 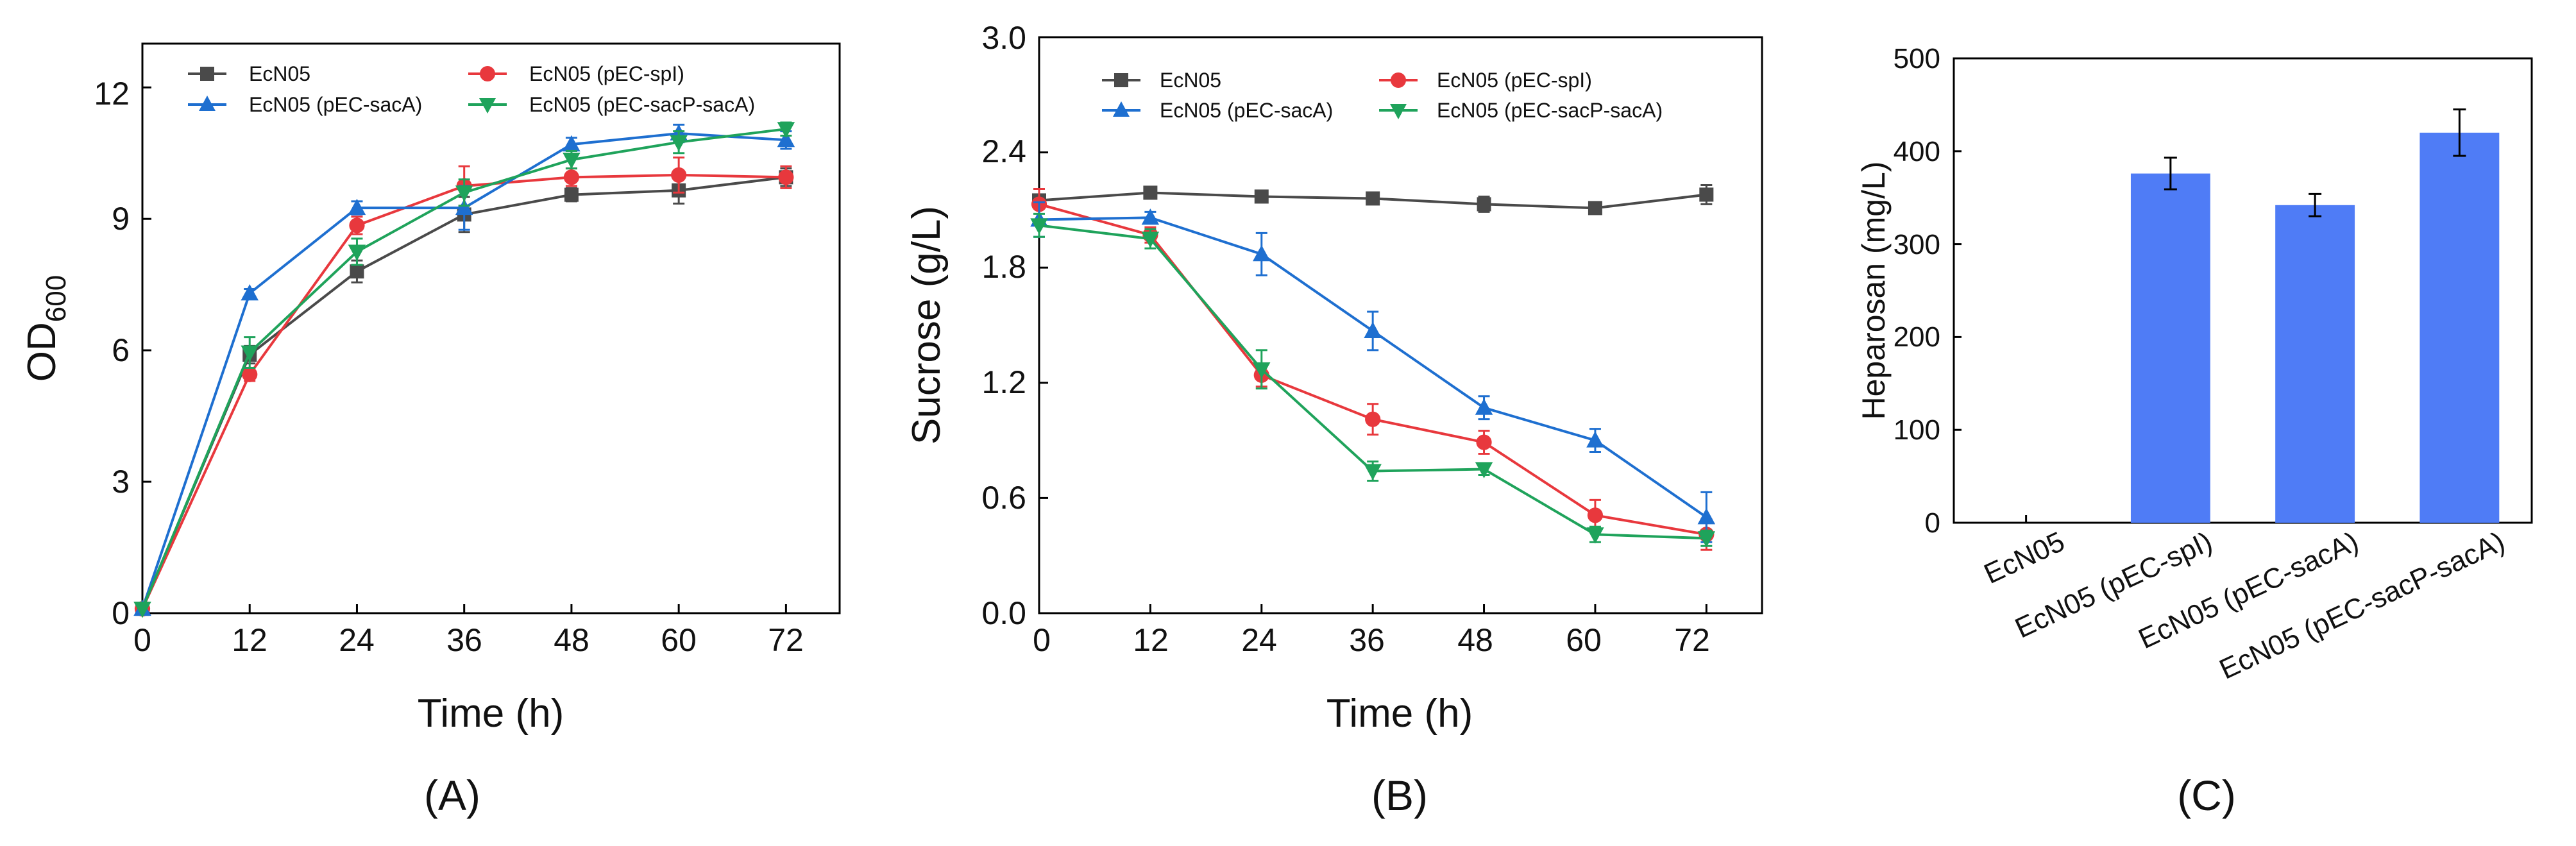 What do you see at coordinates (112, 94) in the screenshot?
I see `ytick-label-a: 12` at bounding box center [112, 94].